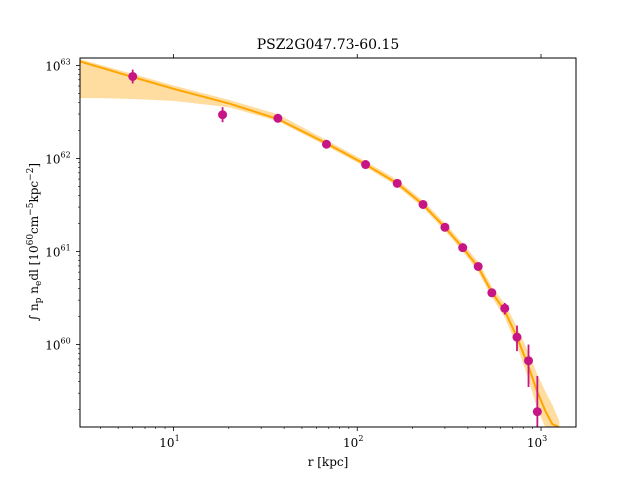 The image size is (640, 480). I want to click on x-tick-label: 10², so click(353, 442).